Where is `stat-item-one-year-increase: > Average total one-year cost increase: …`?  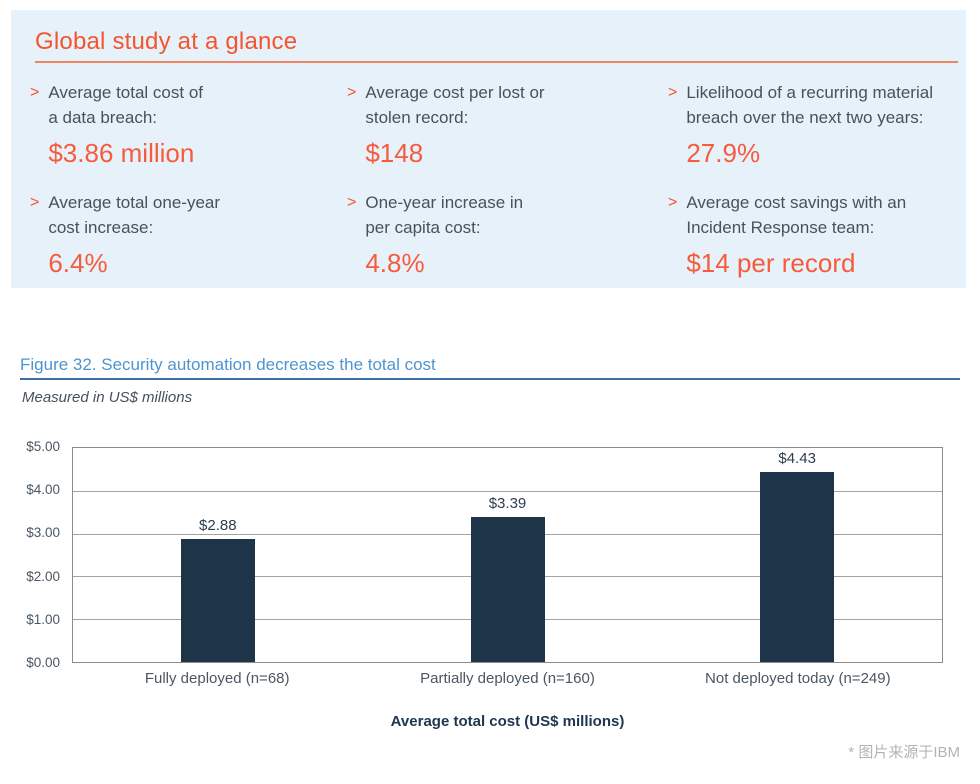 stat-item-one-year-increase: > Average total one-year cost increase: … is located at coordinates (188, 234).